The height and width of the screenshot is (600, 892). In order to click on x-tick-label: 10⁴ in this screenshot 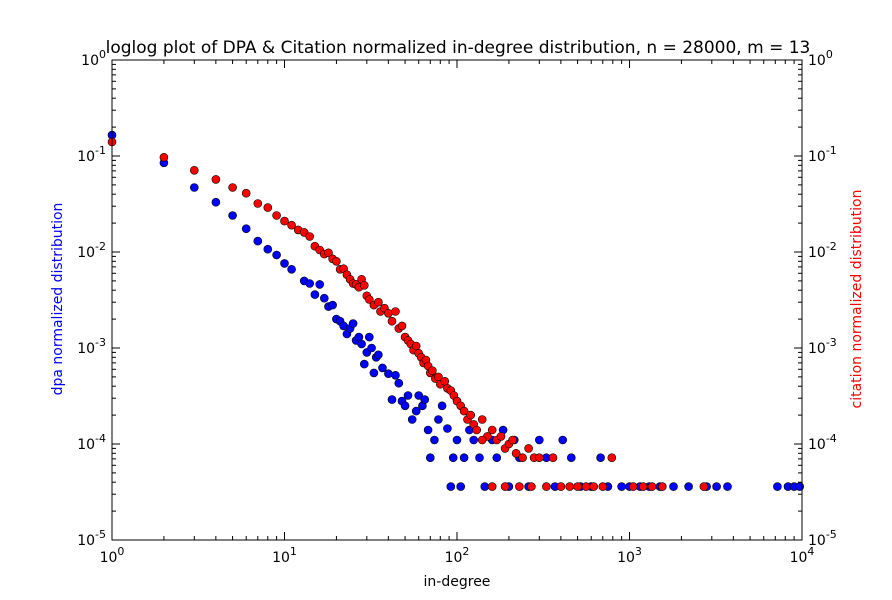, I will do `click(802, 555)`.